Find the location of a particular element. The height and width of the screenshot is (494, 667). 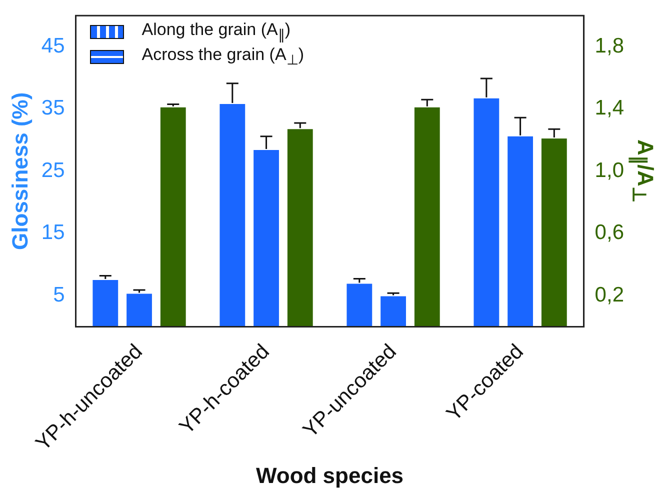

y2-tick-label: 0,2 is located at coordinates (609, 294).